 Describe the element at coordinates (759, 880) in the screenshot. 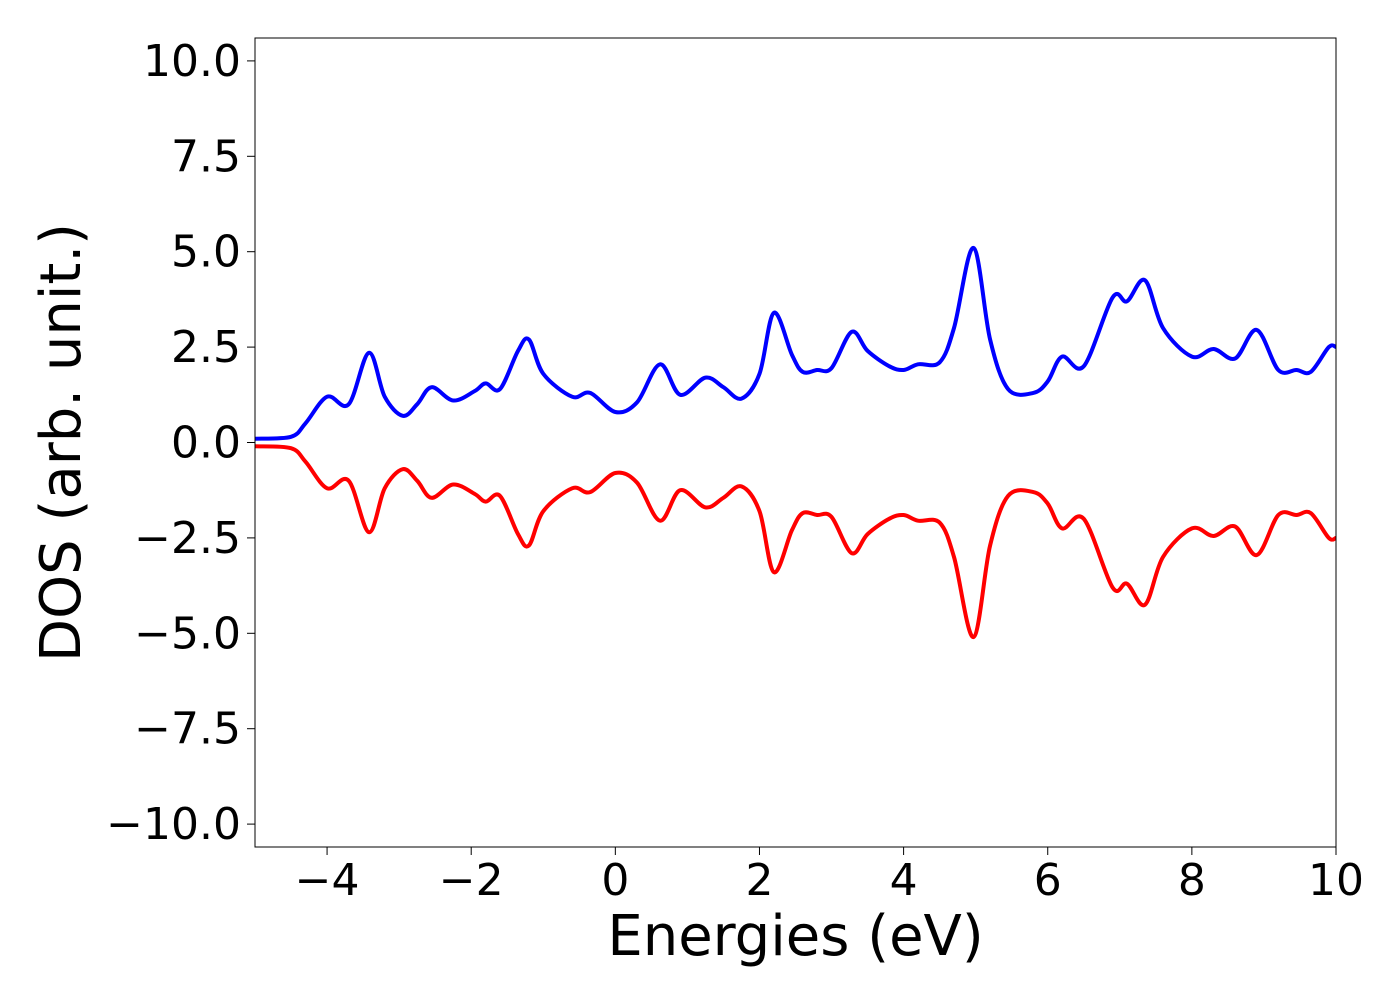

I see `x-tick-label: 2` at that location.